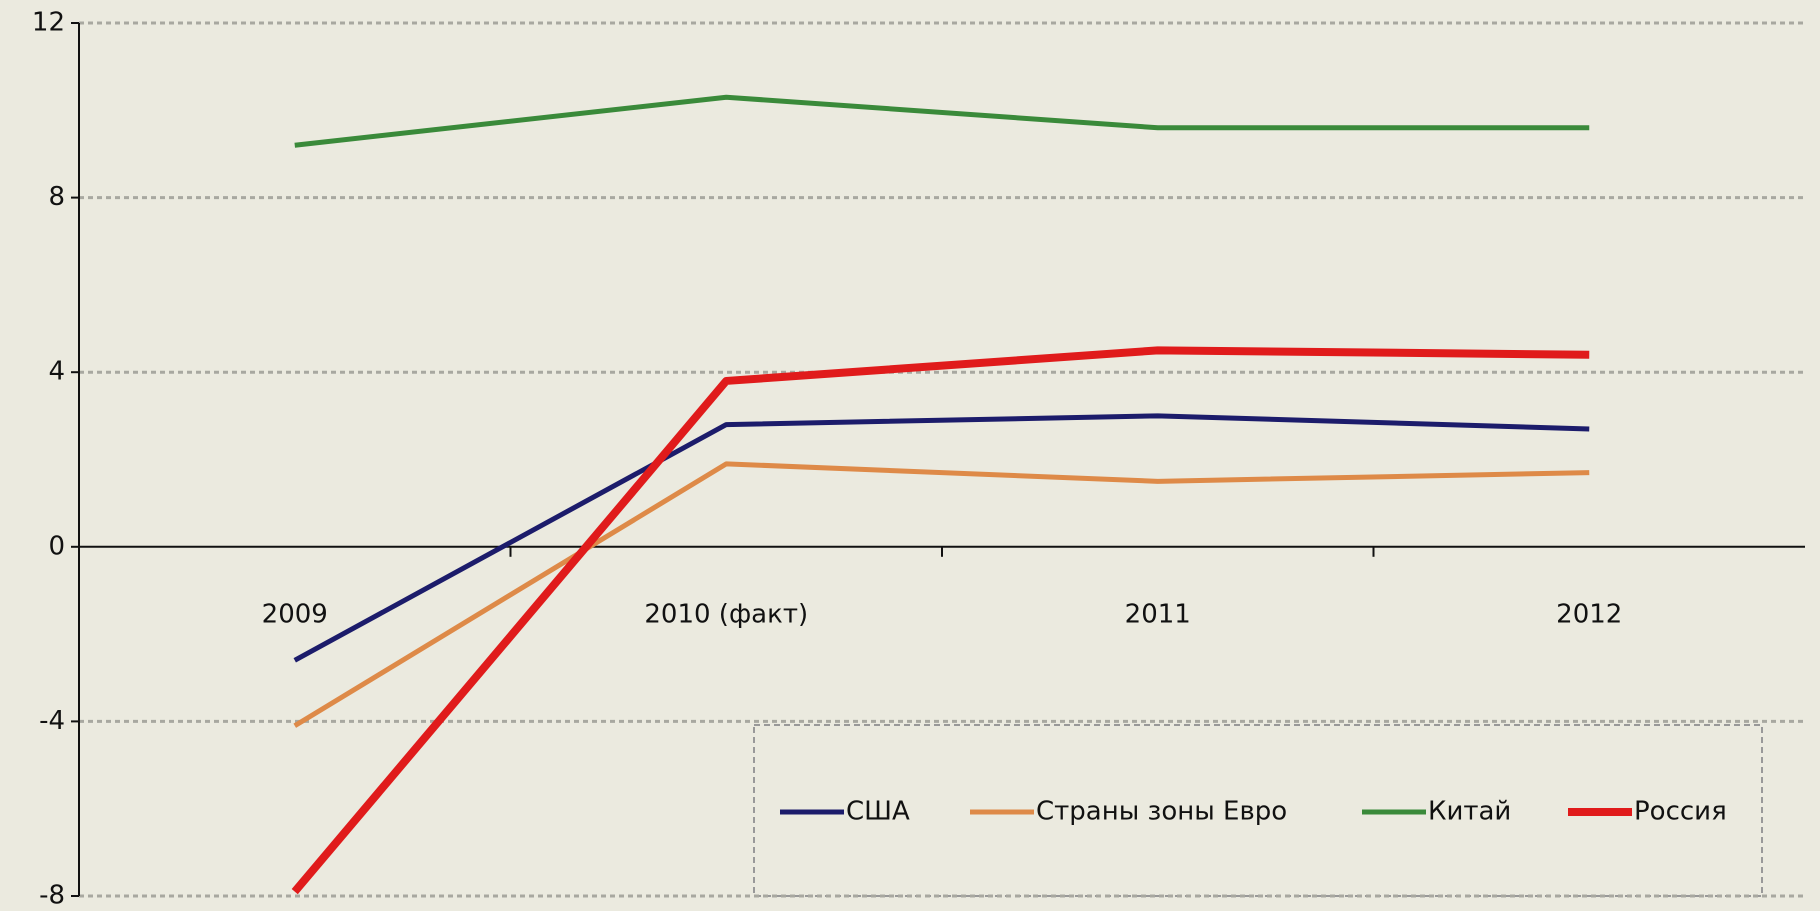 The image size is (1820, 911). Describe the element at coordinates (52, 896) in the screenshot. I see `y-tick-label: -8` at that location.